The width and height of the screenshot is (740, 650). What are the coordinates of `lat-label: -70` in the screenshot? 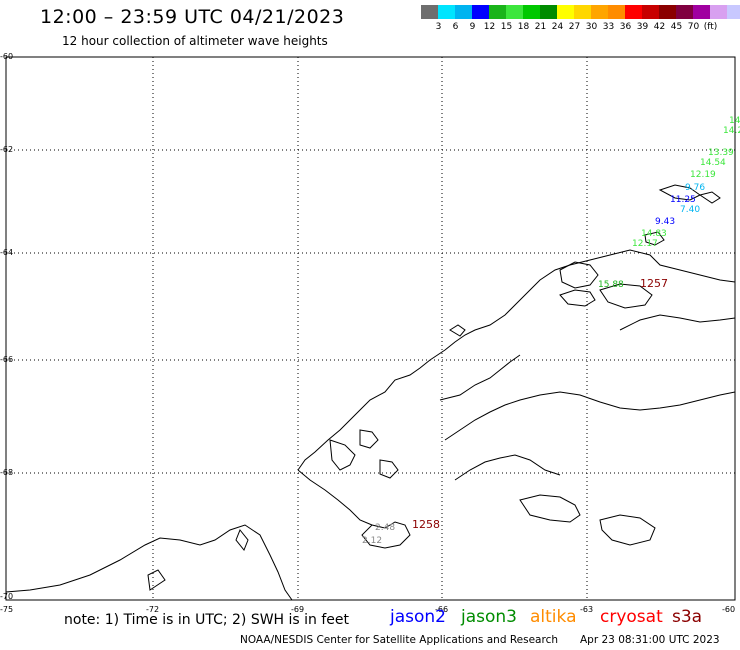 It's located at (7, 596).